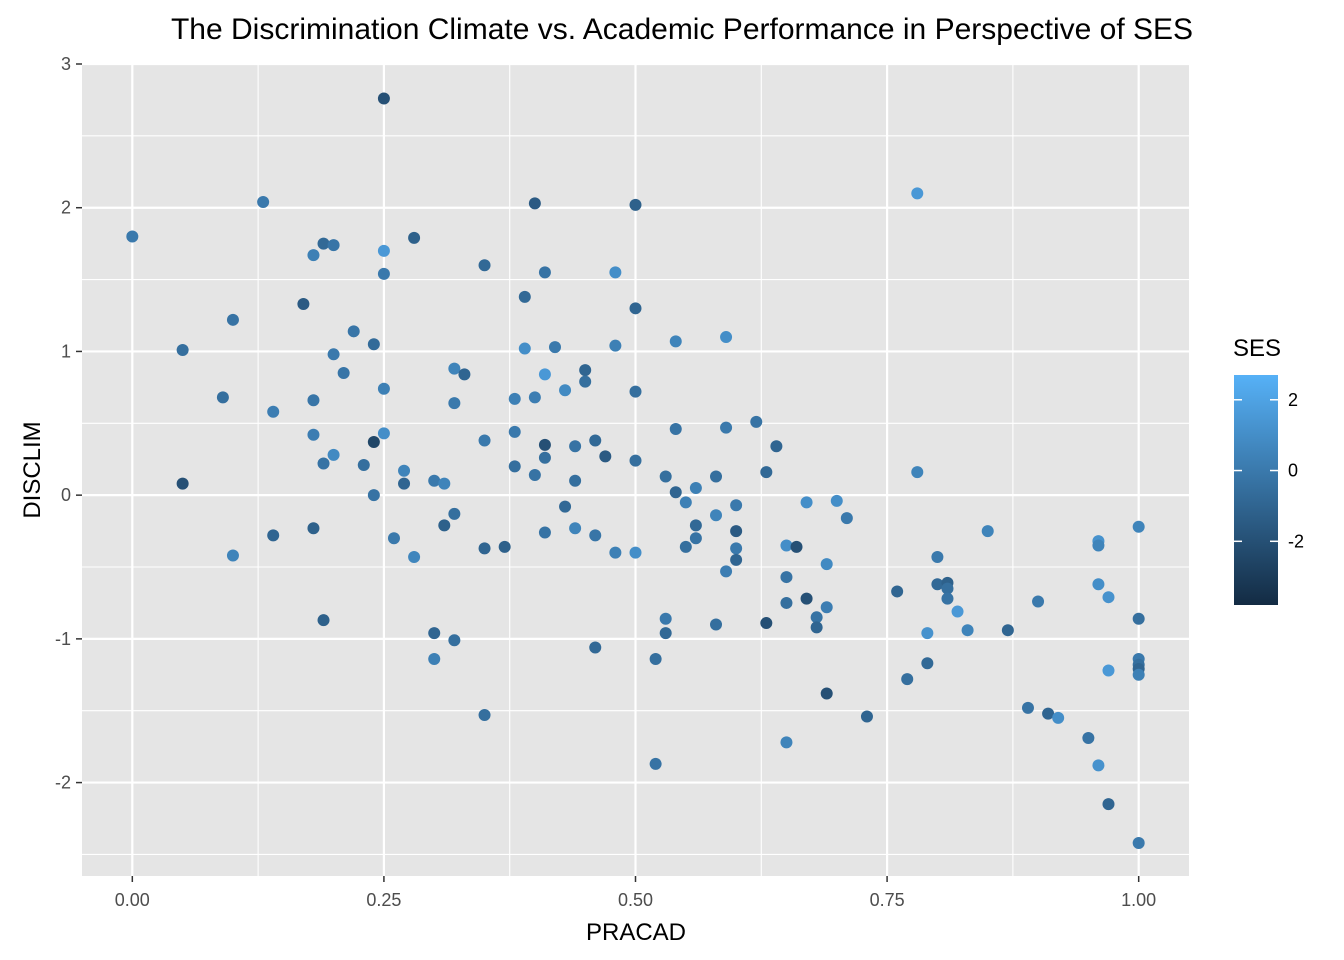  Describe the element at coordinates (1296, 541) in the screenshot. I see `legend-tick-label: -2` at that location.